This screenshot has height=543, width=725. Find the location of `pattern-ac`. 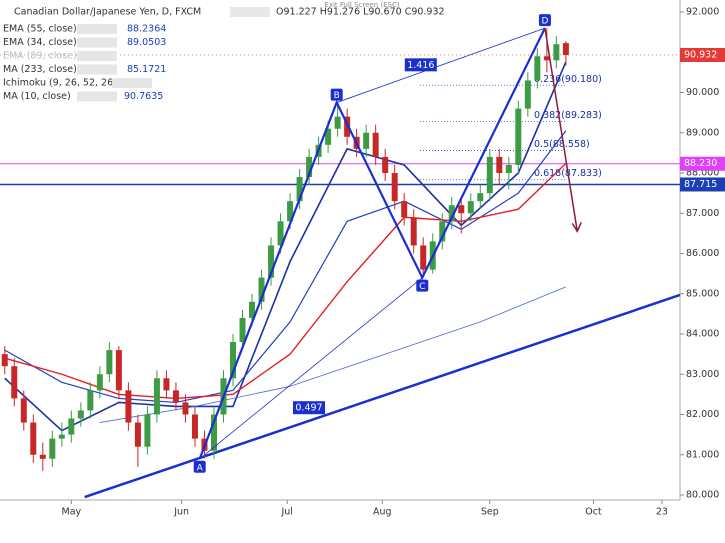

pattern-ac is located at coordinates (311, 368).